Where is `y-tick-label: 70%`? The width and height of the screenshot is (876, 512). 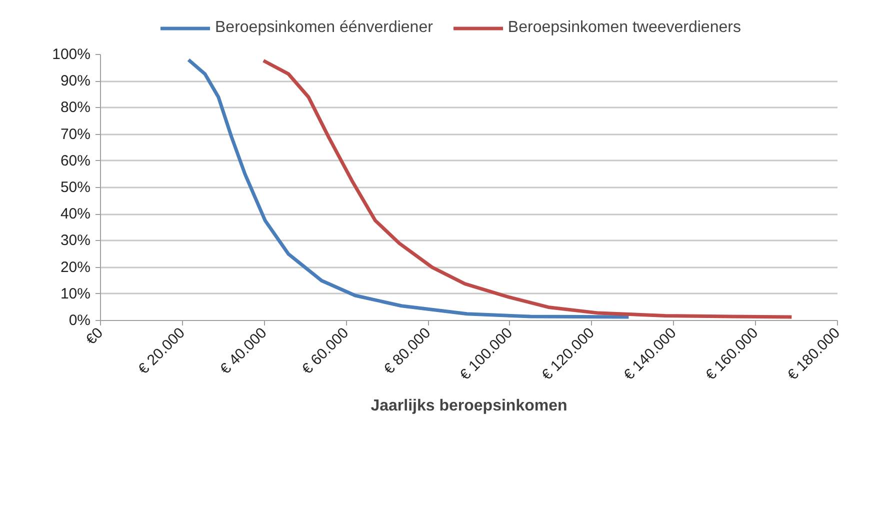 y-tick-label: 70% is located at coordinates (75, 134).